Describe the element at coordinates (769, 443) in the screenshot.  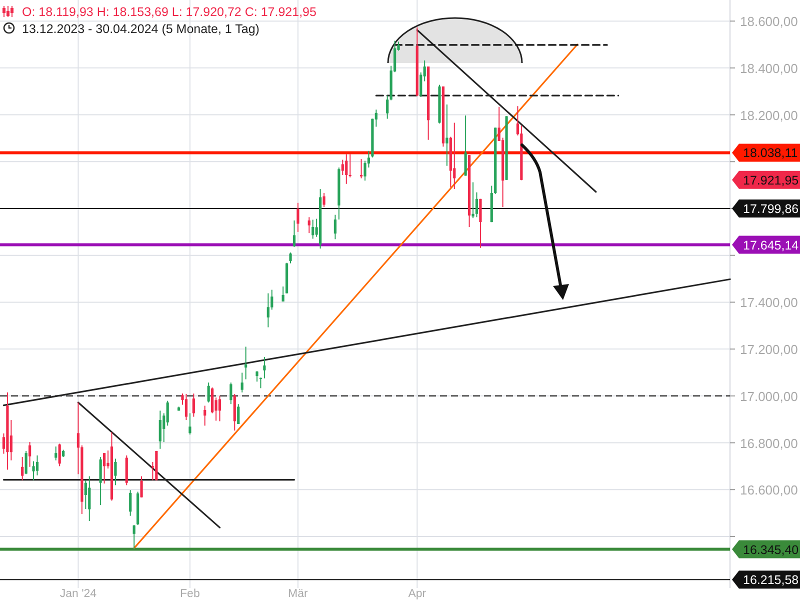
I see `y-tick-label: 16.800,00` at that location.